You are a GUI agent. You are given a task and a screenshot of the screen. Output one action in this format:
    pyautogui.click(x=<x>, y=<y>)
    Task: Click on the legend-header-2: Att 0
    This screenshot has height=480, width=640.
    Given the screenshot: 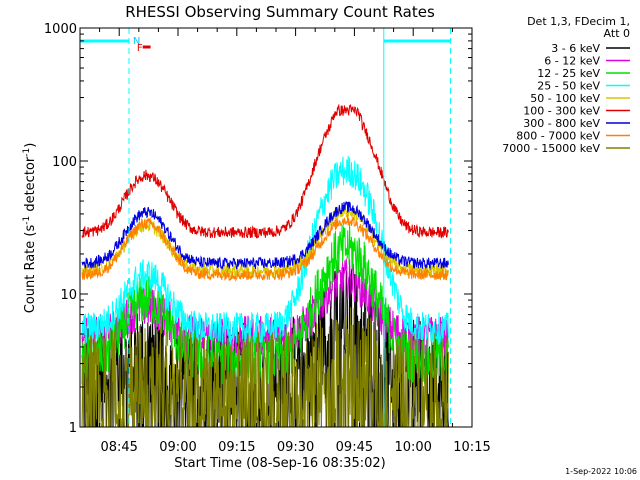 What is the action you would take?
    pyautogui.click(x=617, y=33)
    